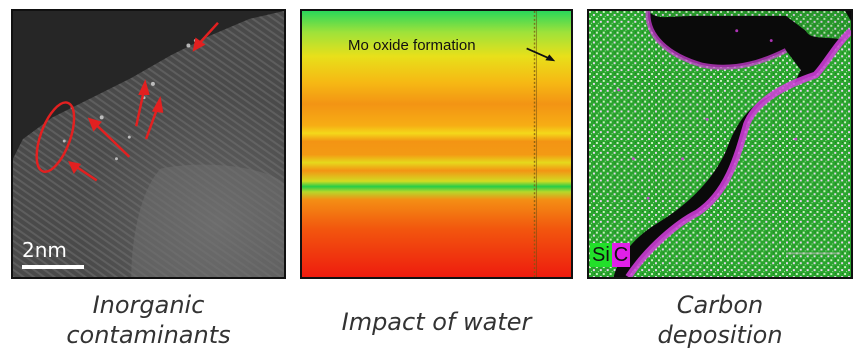  Describe the element at coordinates (601, 255) in the screenshot. I see `legend-si: Si` at that location.